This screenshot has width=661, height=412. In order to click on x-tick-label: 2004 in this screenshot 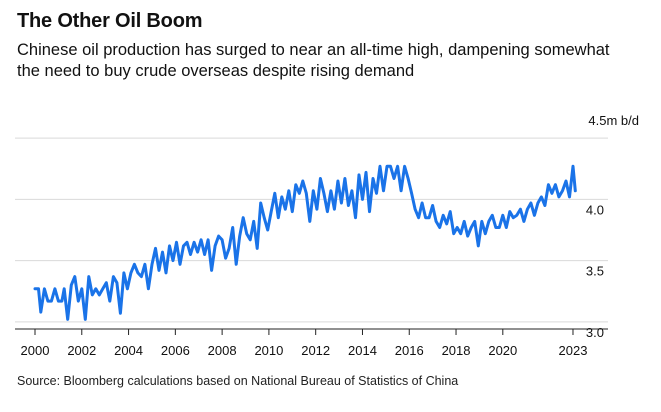, I will do `click(128, 350)`.